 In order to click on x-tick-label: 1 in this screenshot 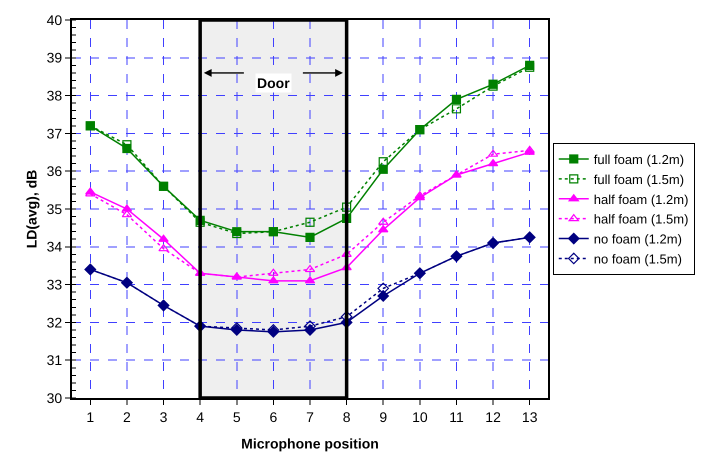, I will do `click(90, 416)`.